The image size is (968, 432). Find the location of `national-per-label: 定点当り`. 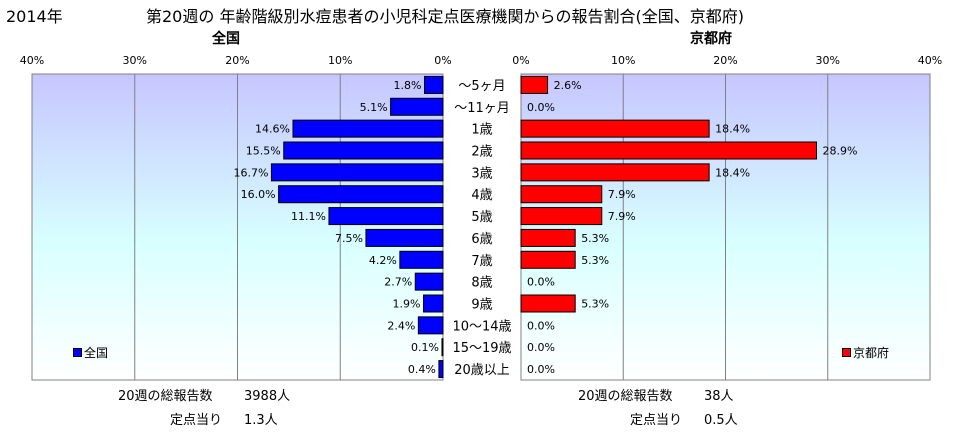

national-per-label: 定点当り is located at coordinates (196, 420).